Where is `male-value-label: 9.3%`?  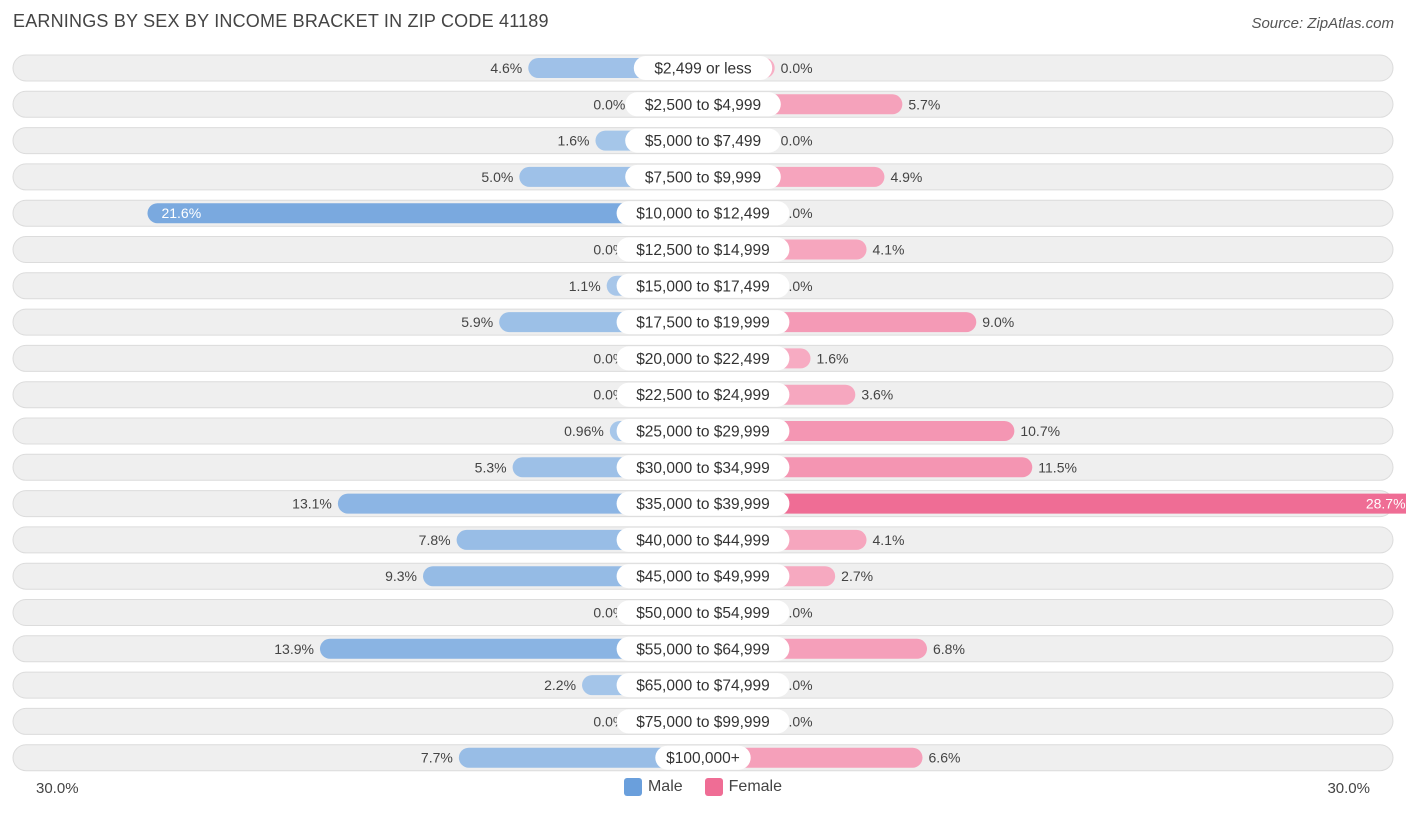
male-value-label: 9.3% is located at coordinates (401, 576).